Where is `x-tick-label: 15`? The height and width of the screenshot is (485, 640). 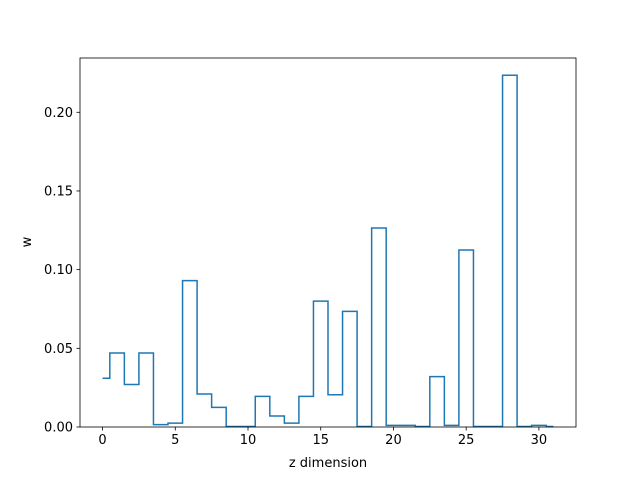
x-tick-label: 15 is located at coordinates (320, 440).